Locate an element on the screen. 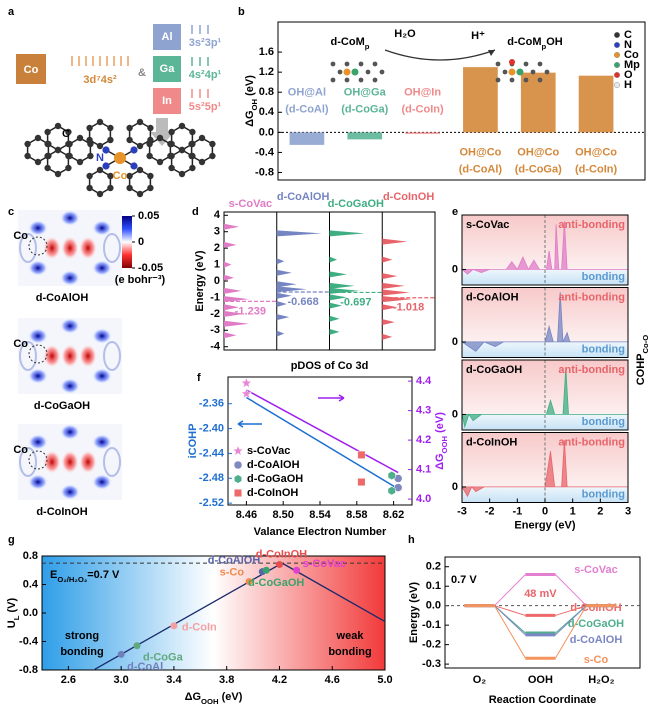 The image size is (650, 711). series-name: d-CoInOH is located at coordinates (491, 442).